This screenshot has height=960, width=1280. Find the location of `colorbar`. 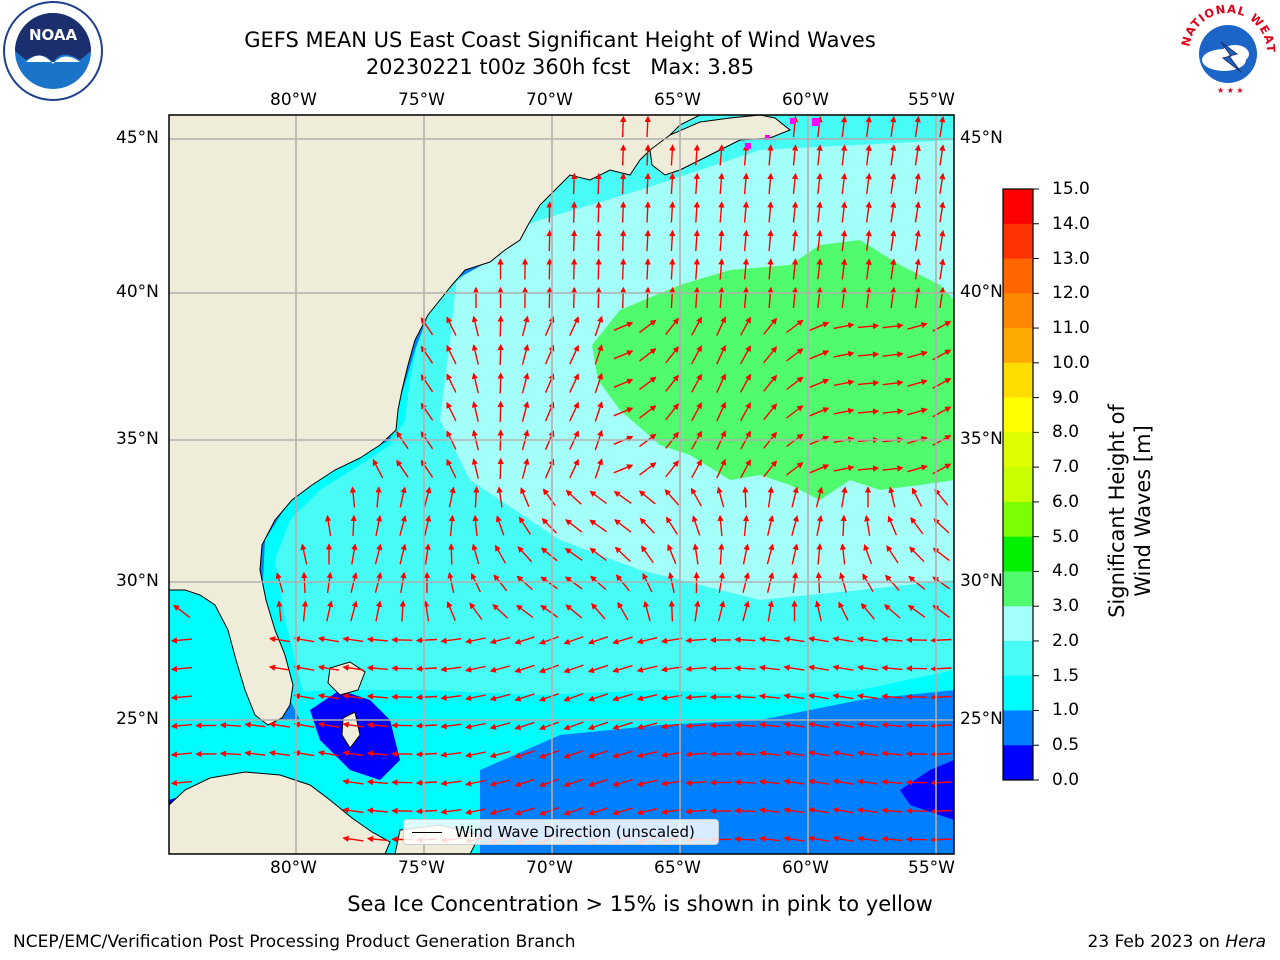

colorbar is located at coordinates (1021, 484).